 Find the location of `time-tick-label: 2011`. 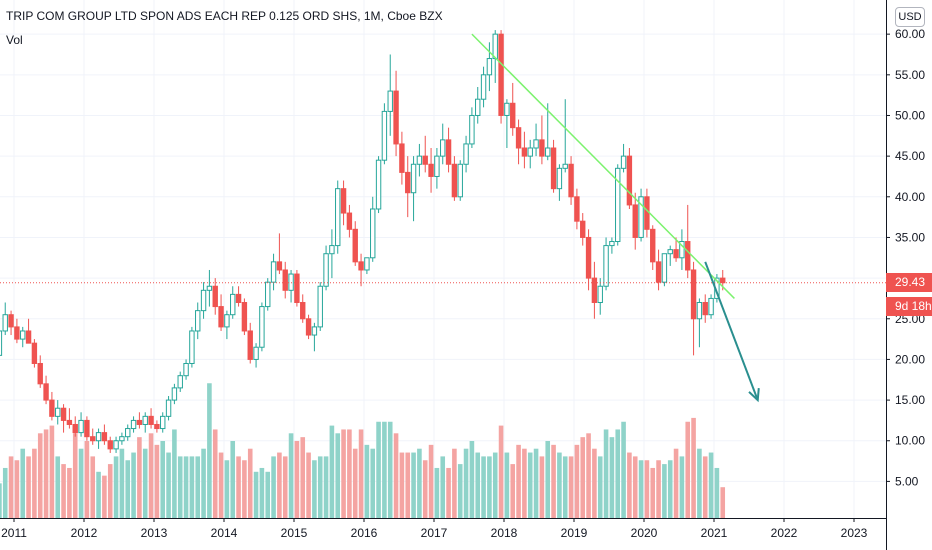

time-tick-label: 2011 is located at coordinates (14, 533).